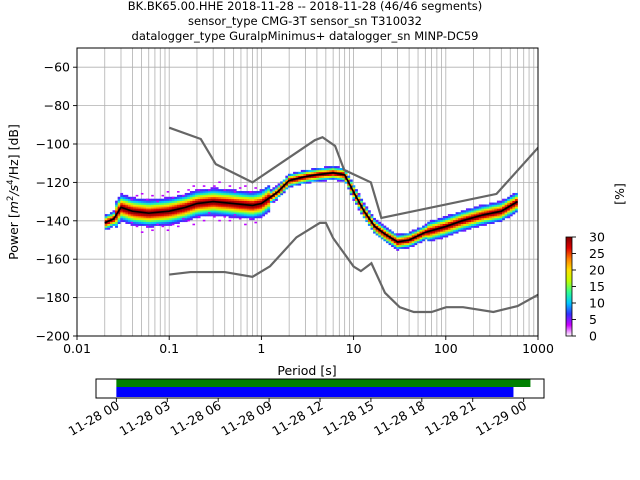 This screenshot has height=480, width=640. Describe the element at coordinates (297, 418) in the screenshot. I see `time-tick-label: 11-28 12` at that location.